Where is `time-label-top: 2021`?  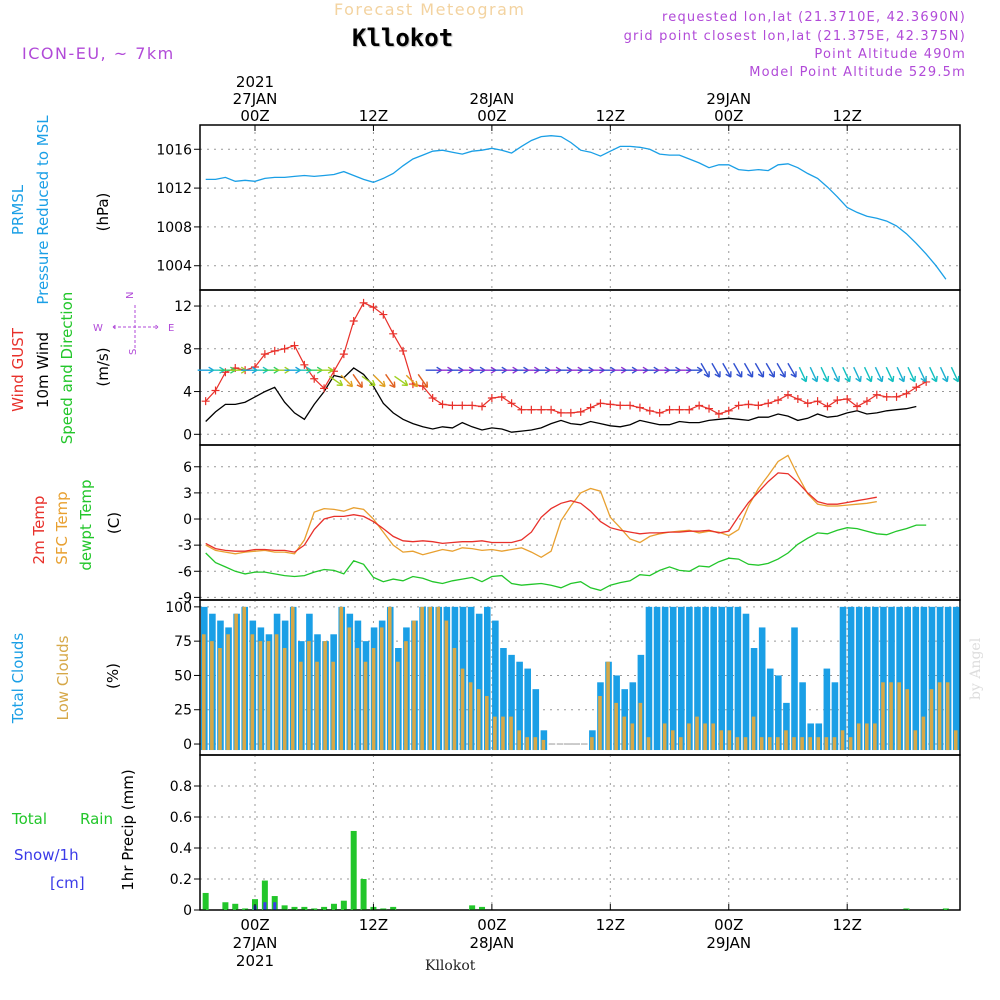 time-label-top: 2021 is located at coordinates (255, 82).